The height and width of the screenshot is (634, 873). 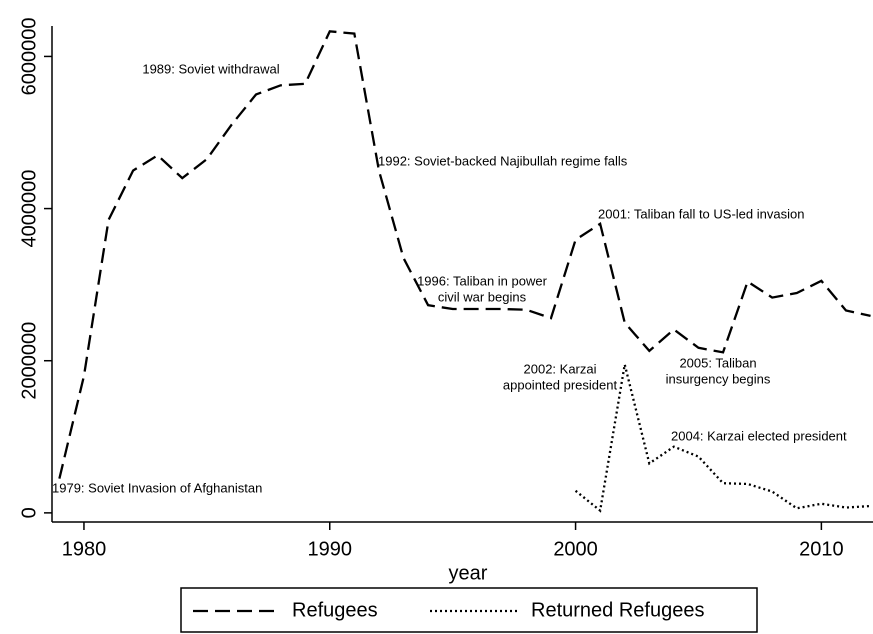 What do you see at coordinates (759, 435) in the screenshot?
I see `annotation: 2004: Karzai elected president` at bounding box center [759, 435].